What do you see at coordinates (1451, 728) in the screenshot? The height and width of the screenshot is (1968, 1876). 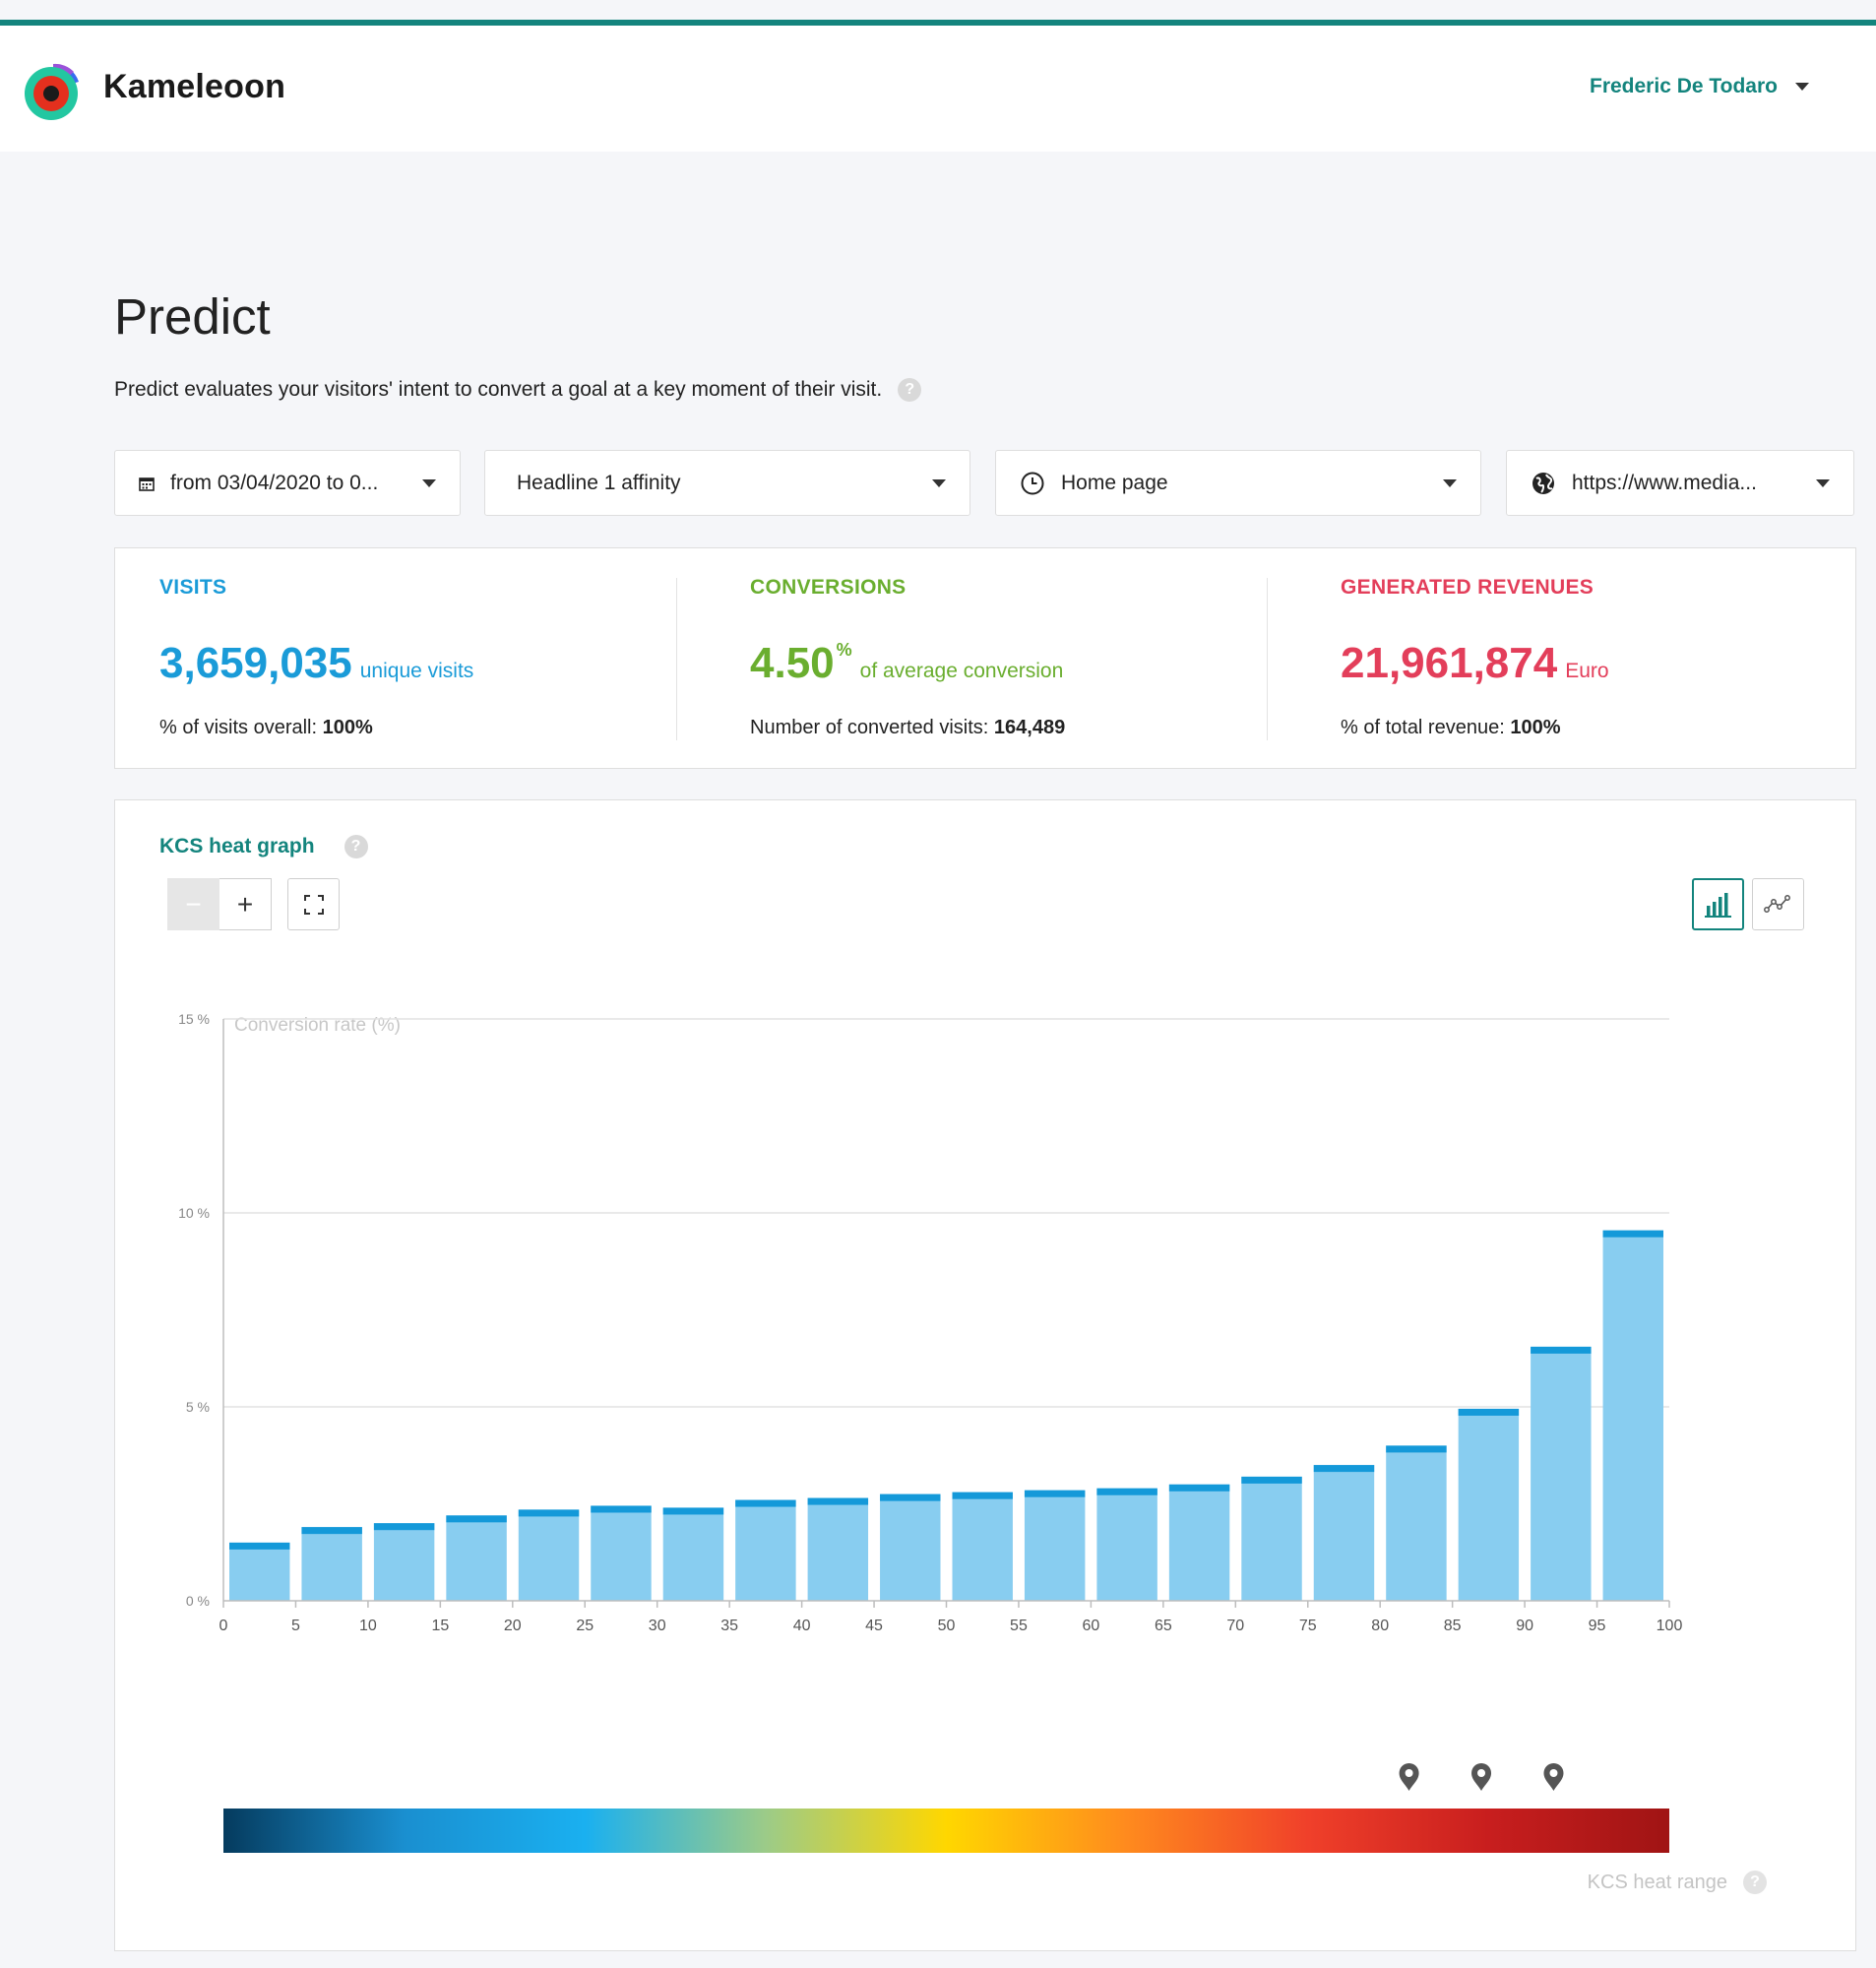 I see `kpi-sub: % of total revenue: 100%` at bounding box center [1451, 728].